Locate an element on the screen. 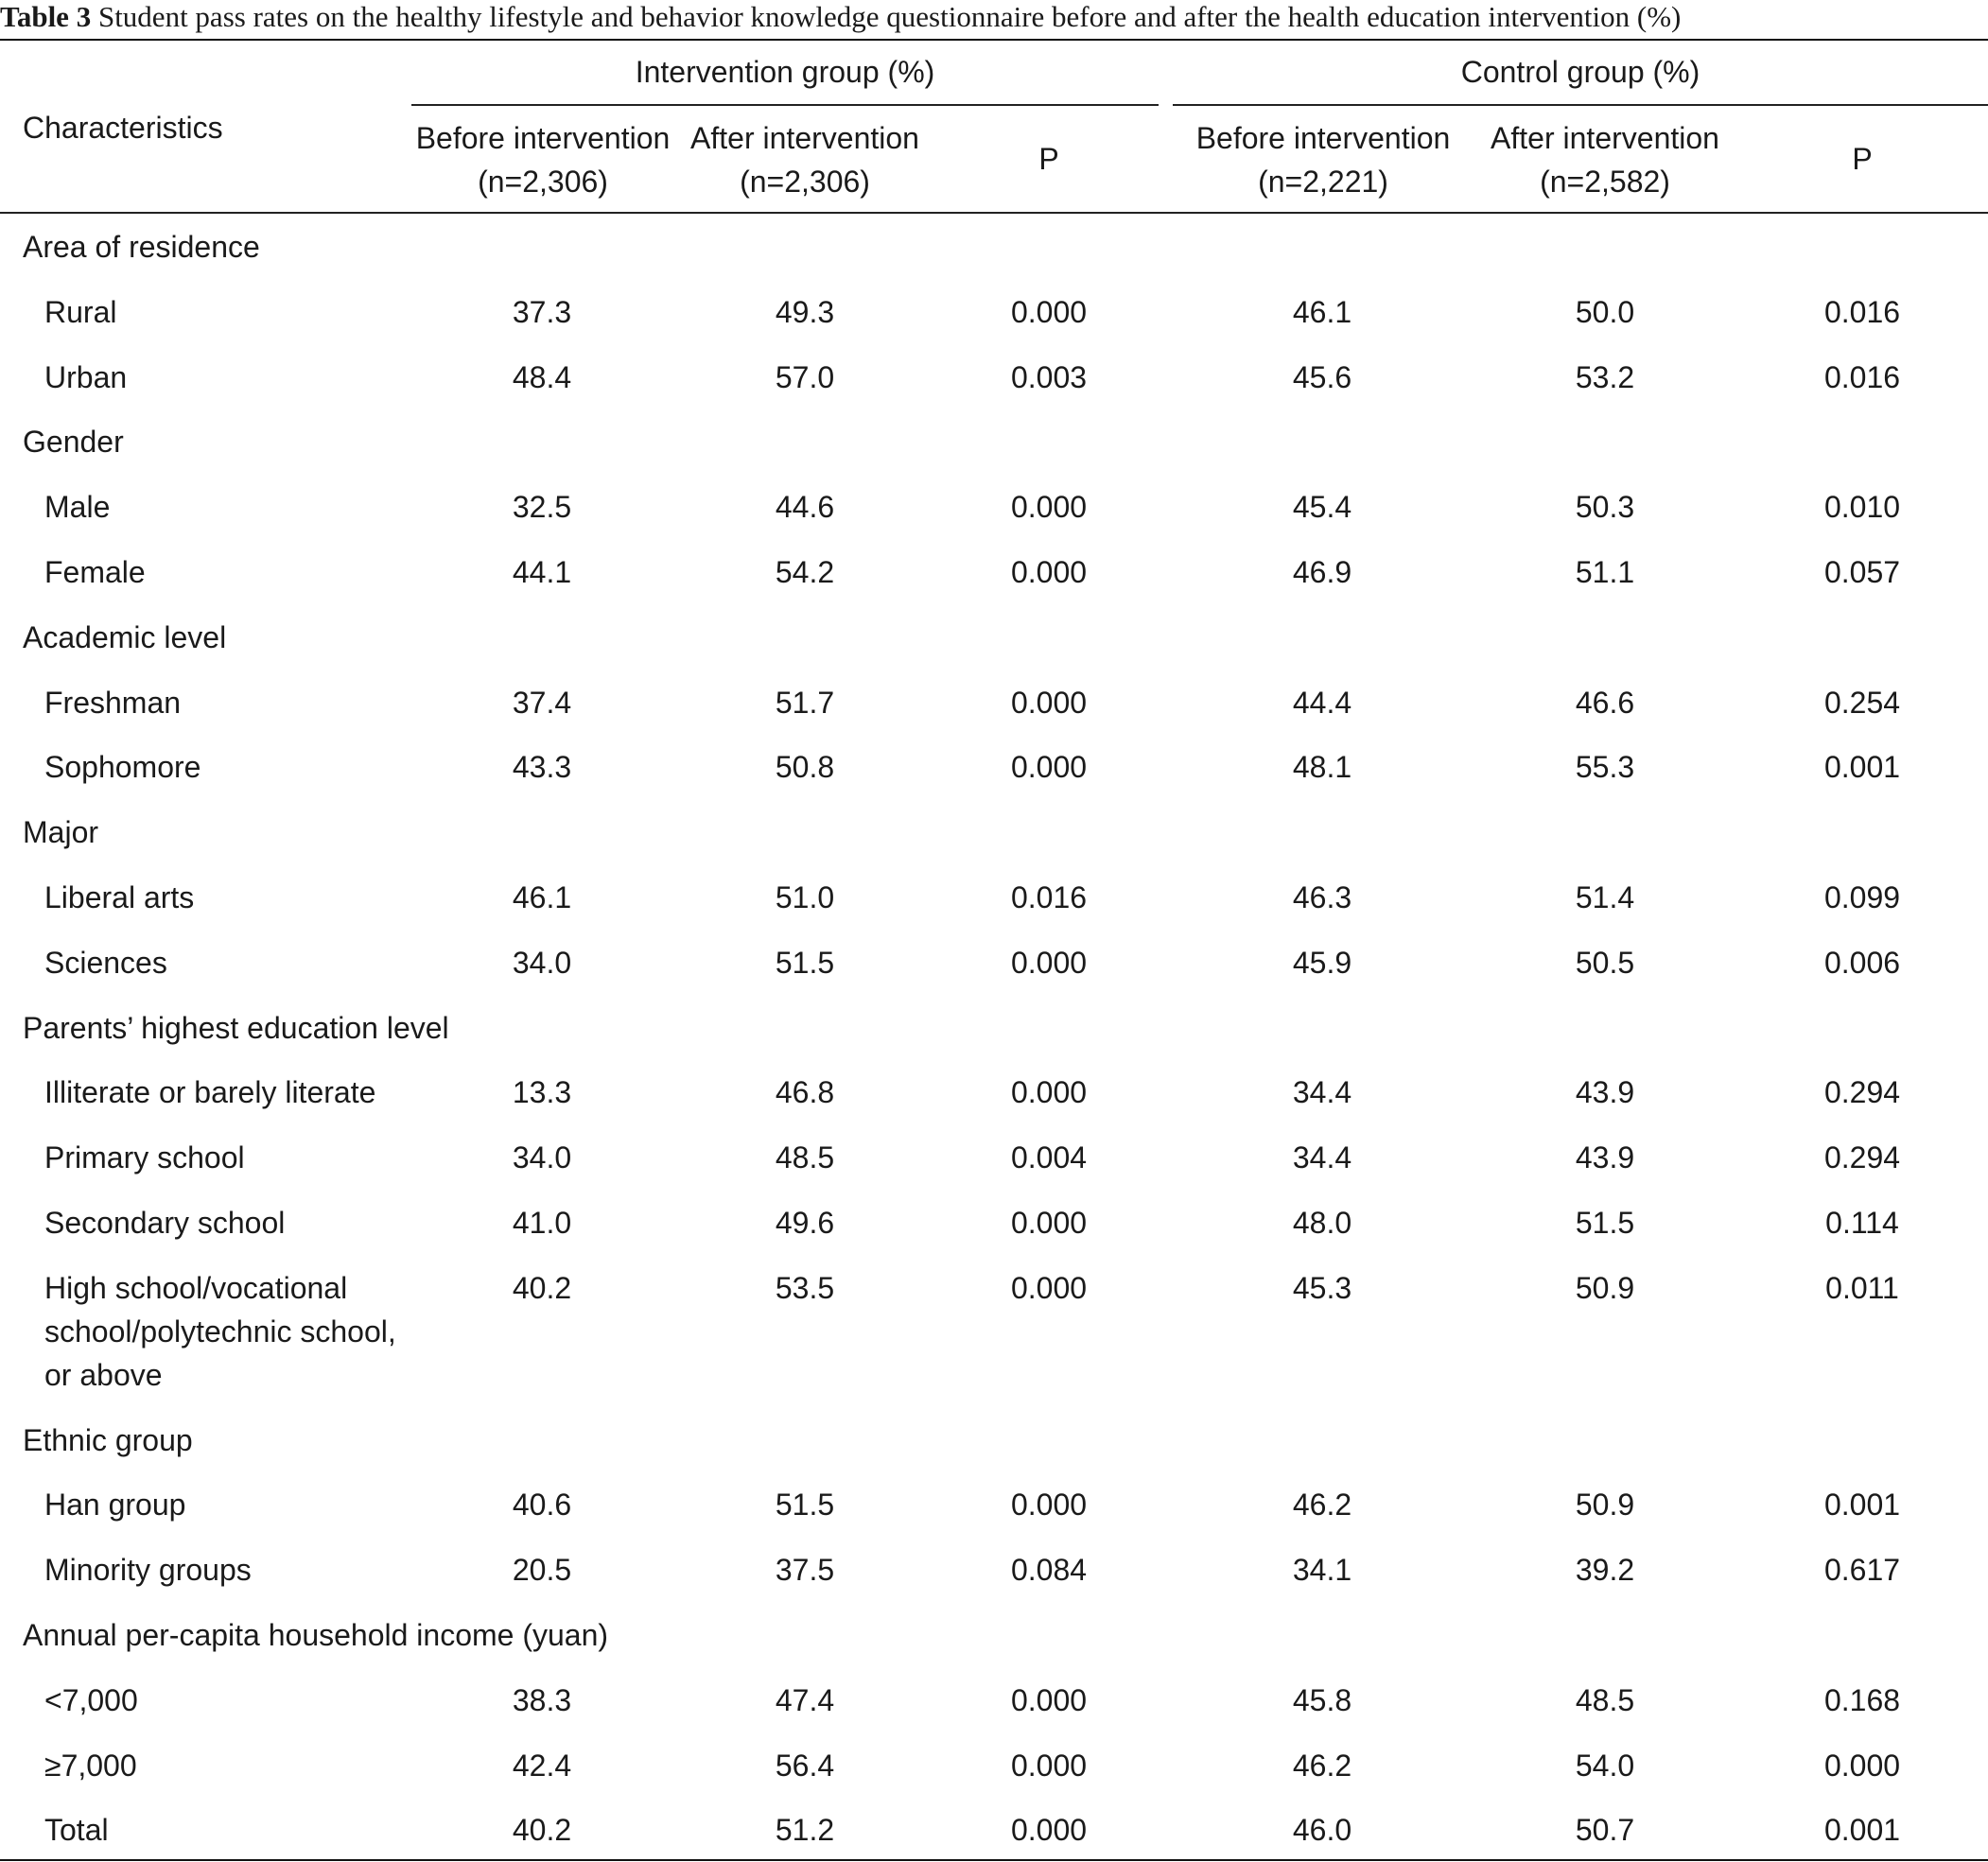 The width and height of the screenshot is (1988, 1862). value-cell: 42.4 is located at coordinates (542, 1765).